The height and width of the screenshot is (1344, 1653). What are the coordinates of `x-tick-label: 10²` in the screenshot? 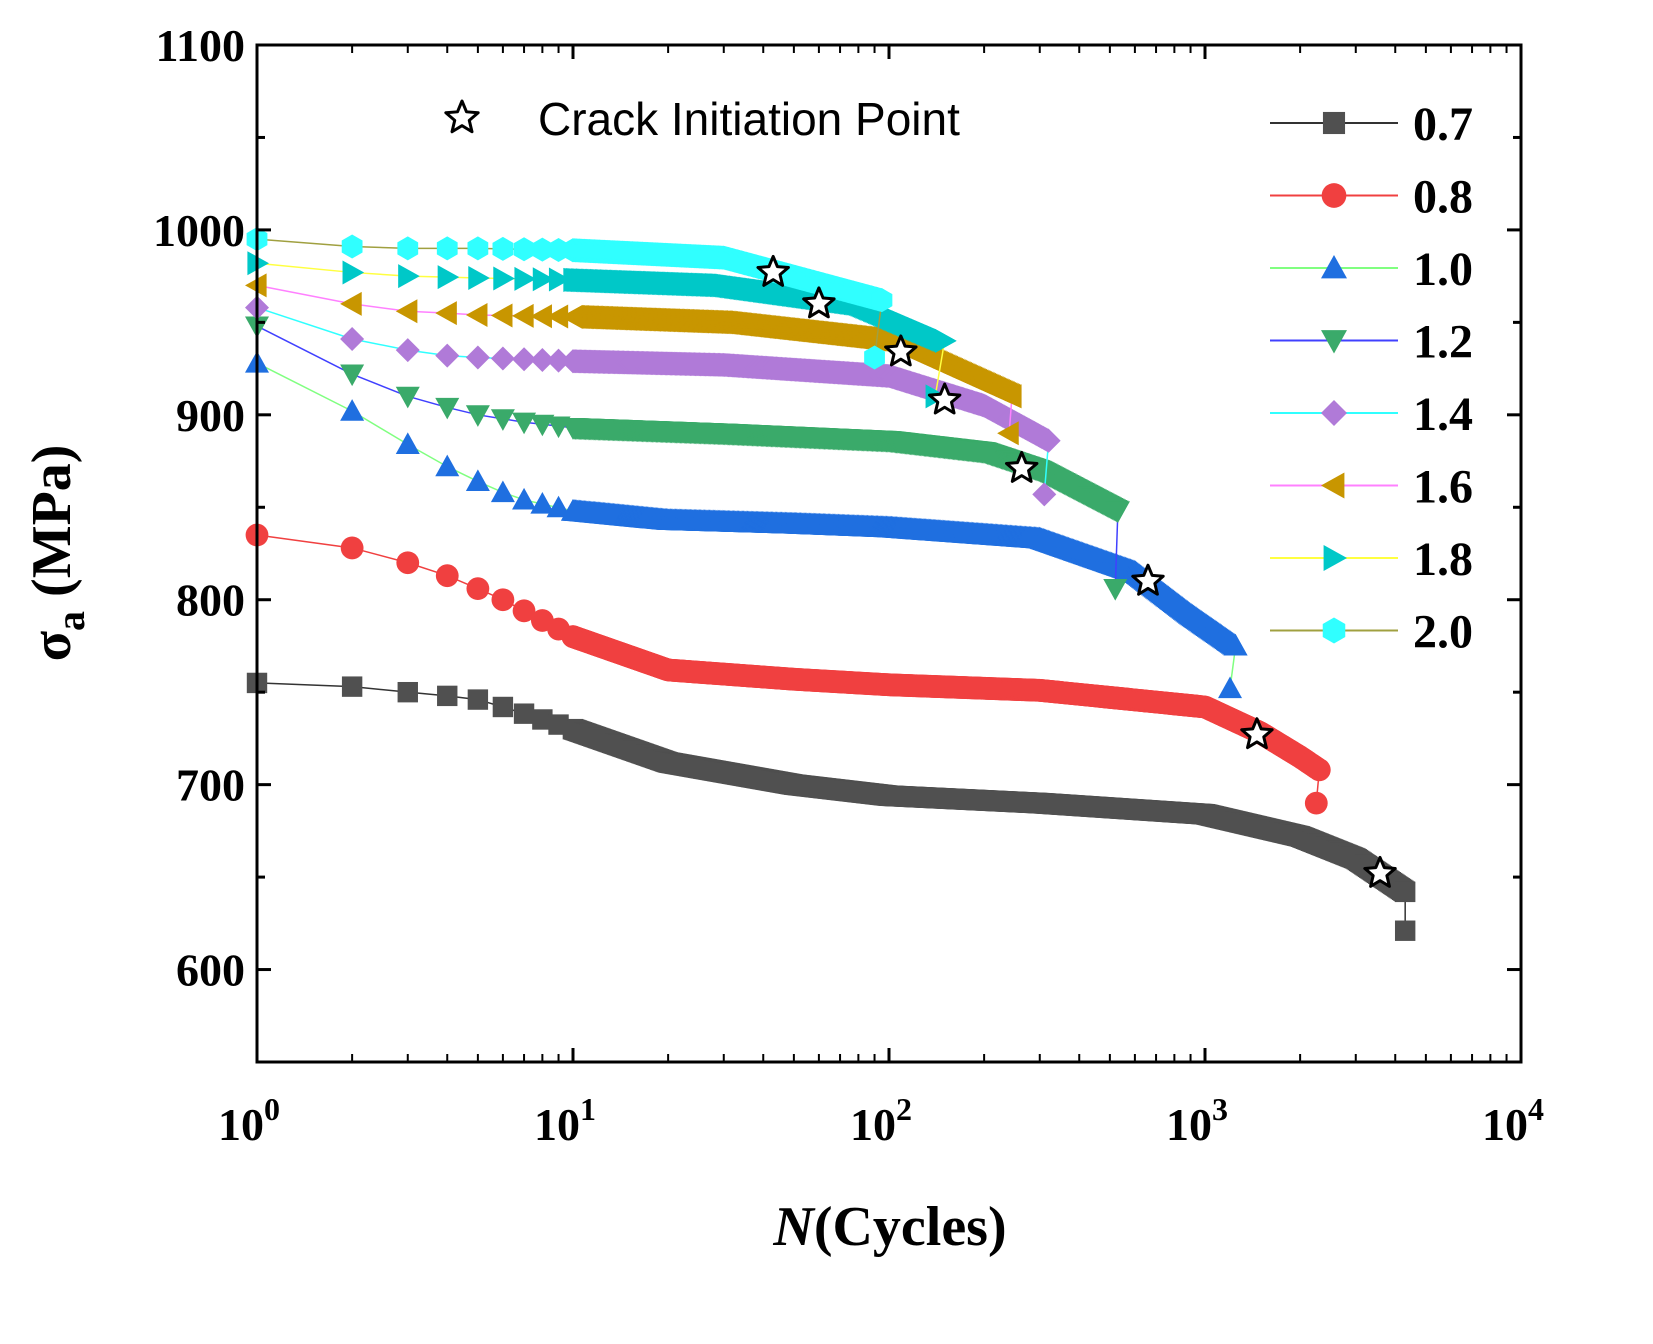 It's located at (881, 1120).